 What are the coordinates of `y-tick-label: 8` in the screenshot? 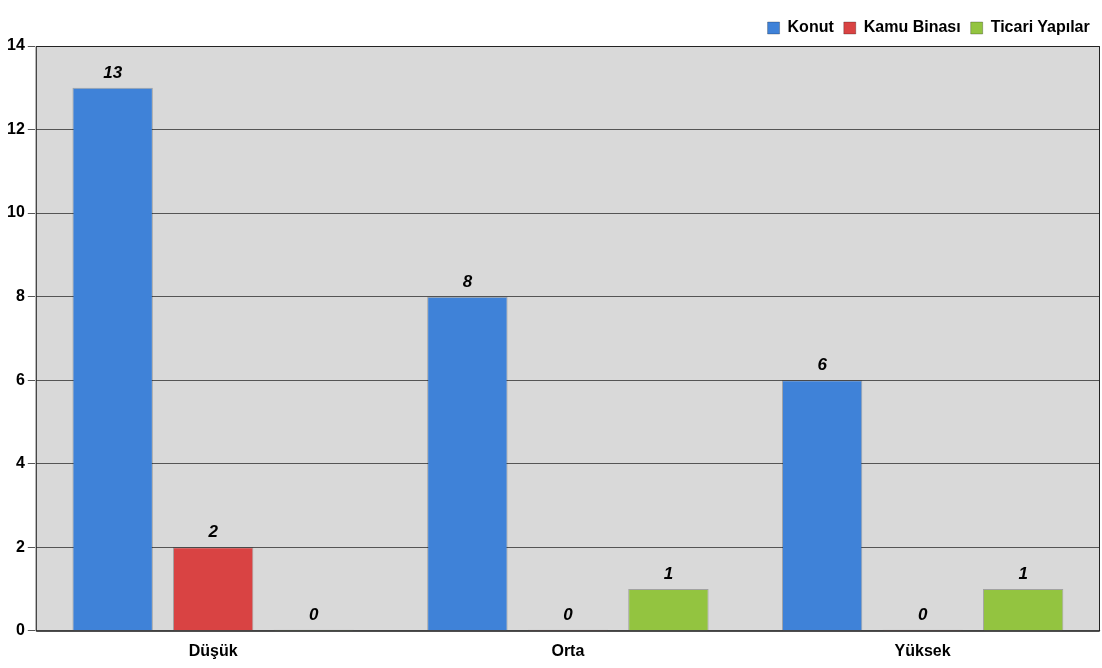 It's located at (20, 296).